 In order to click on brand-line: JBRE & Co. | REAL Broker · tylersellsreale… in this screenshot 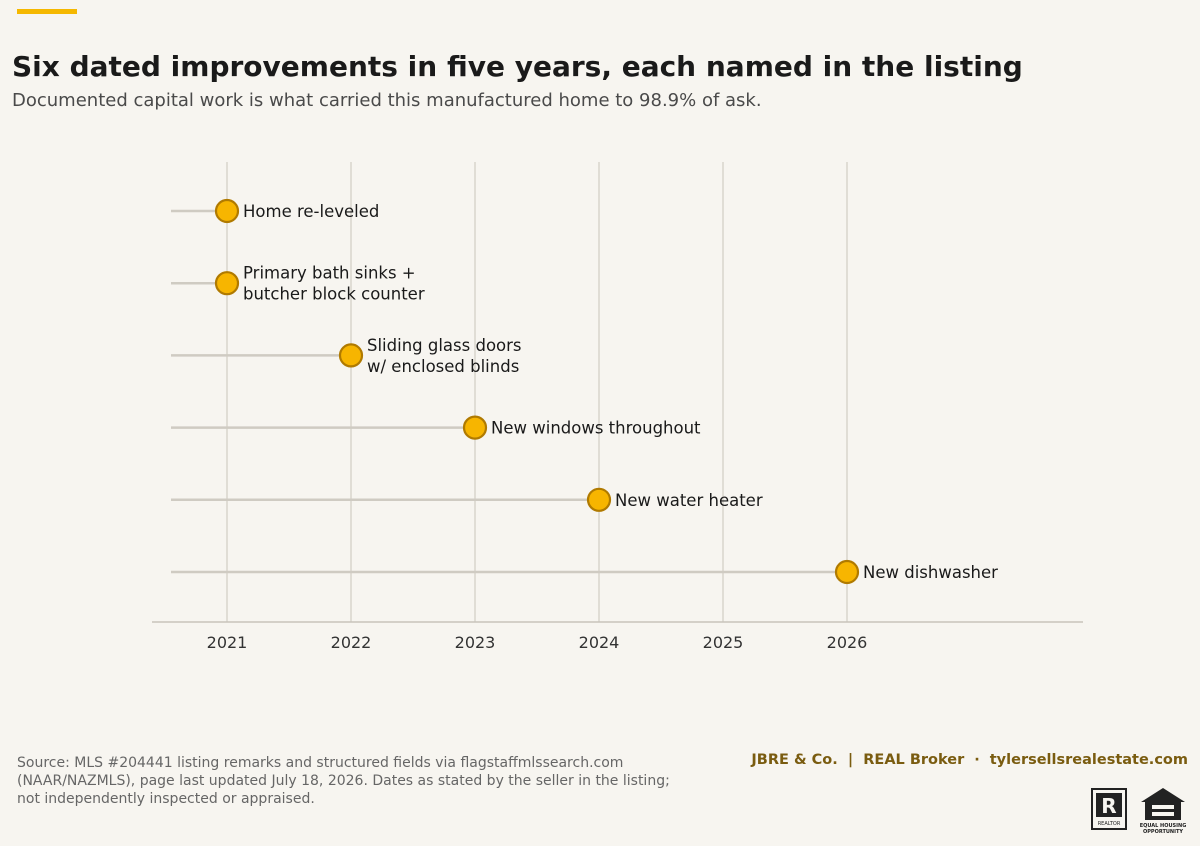, I will do `click(969, 760)`.